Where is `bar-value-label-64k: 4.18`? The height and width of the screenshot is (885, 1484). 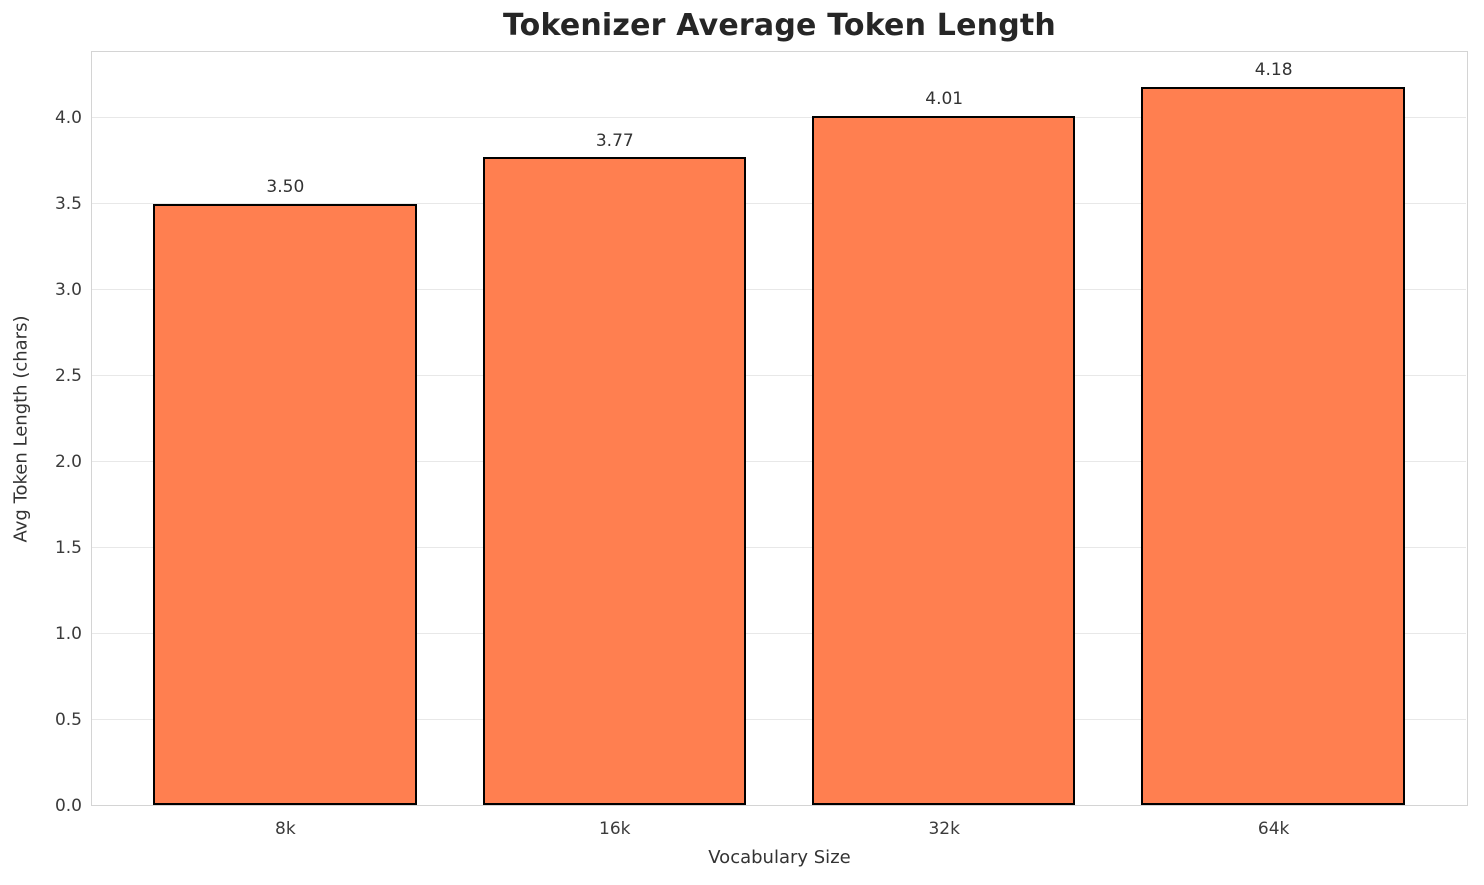 bar-value-label-64k: 4.18 is located at coordinates (1273, 70).